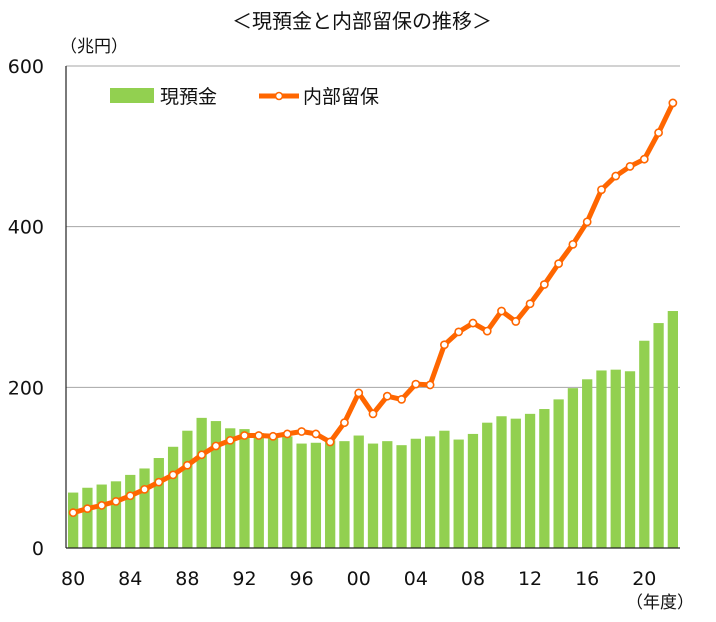 The height and width of the screenshot is (622, 716). I want to click on line-point-2010, so click(501, 311).